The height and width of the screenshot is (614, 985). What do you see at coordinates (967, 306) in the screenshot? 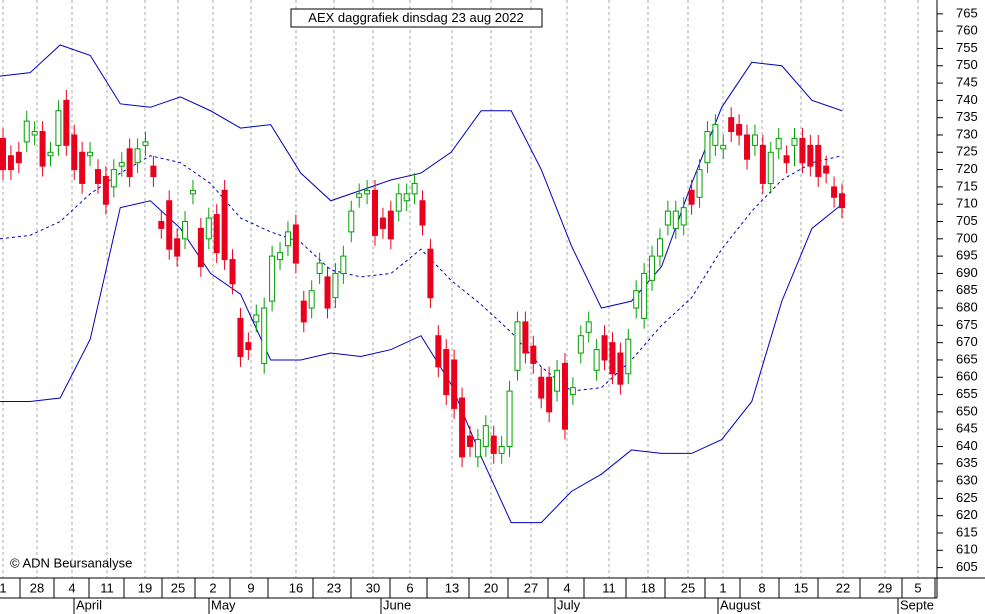
I see `y-tick-label: 680` at bounding box center [967, 306].